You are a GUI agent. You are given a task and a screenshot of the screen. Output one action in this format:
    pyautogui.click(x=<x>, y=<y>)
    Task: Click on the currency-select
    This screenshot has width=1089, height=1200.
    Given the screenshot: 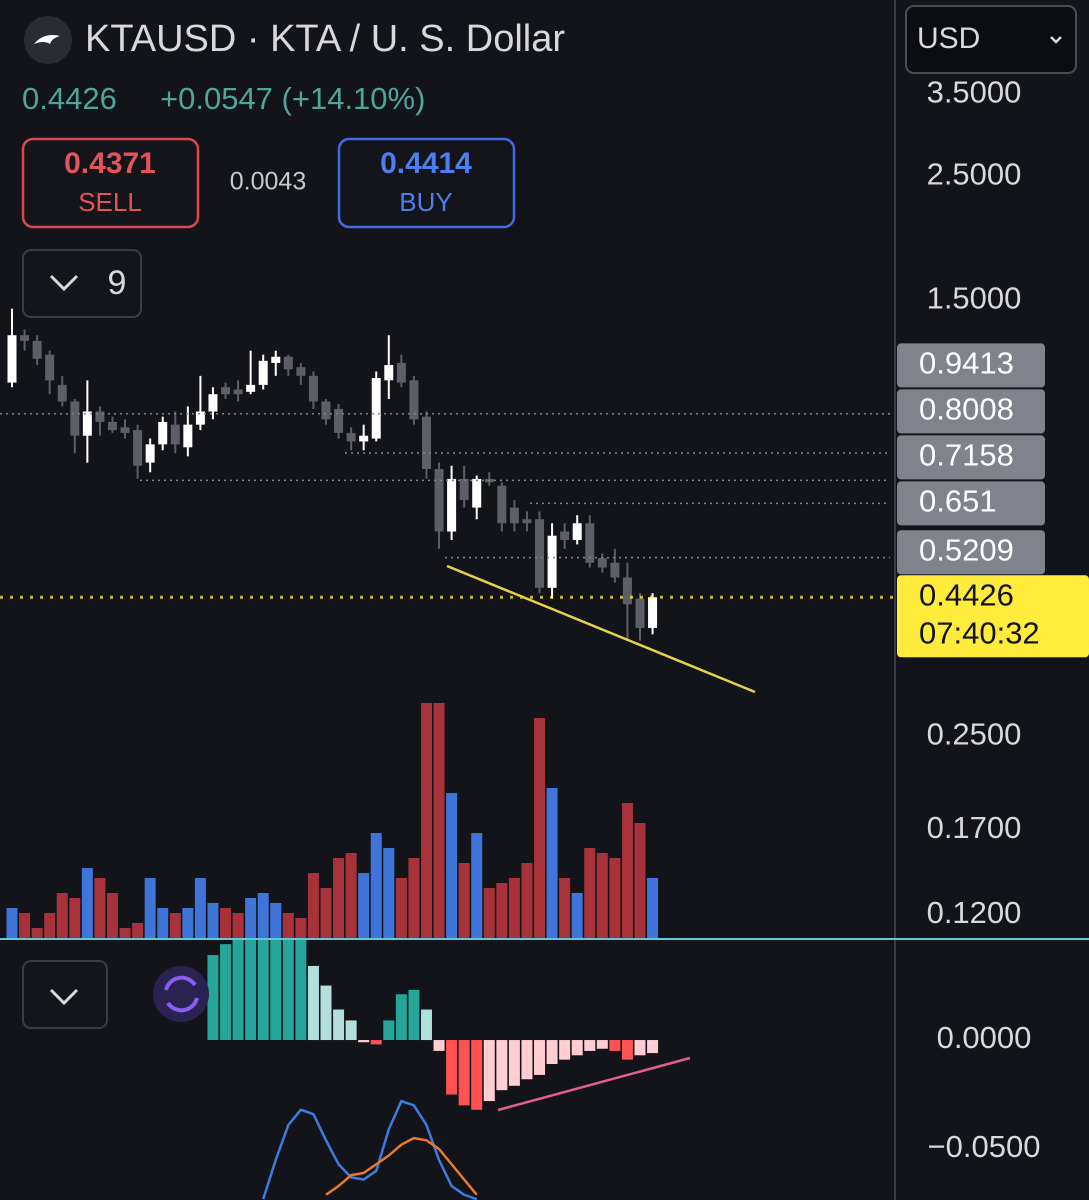 What is the action you would take?
    pyautogui.click(x=991, y=39)
    